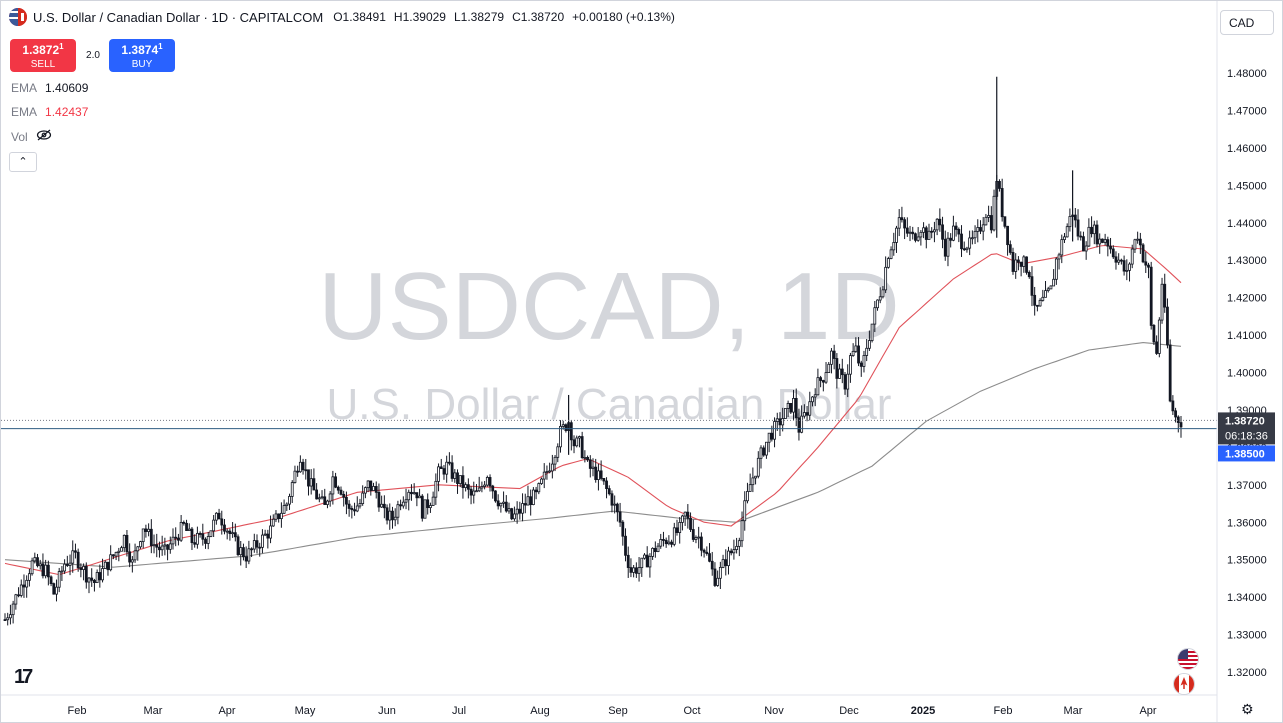 This screenshot has width=1283, height=723. What do you see at coordinates (49, 112) in the screenshot?
I see `indicator-ema-fast: EMA 1.42437` at bounding box center [49, 112].